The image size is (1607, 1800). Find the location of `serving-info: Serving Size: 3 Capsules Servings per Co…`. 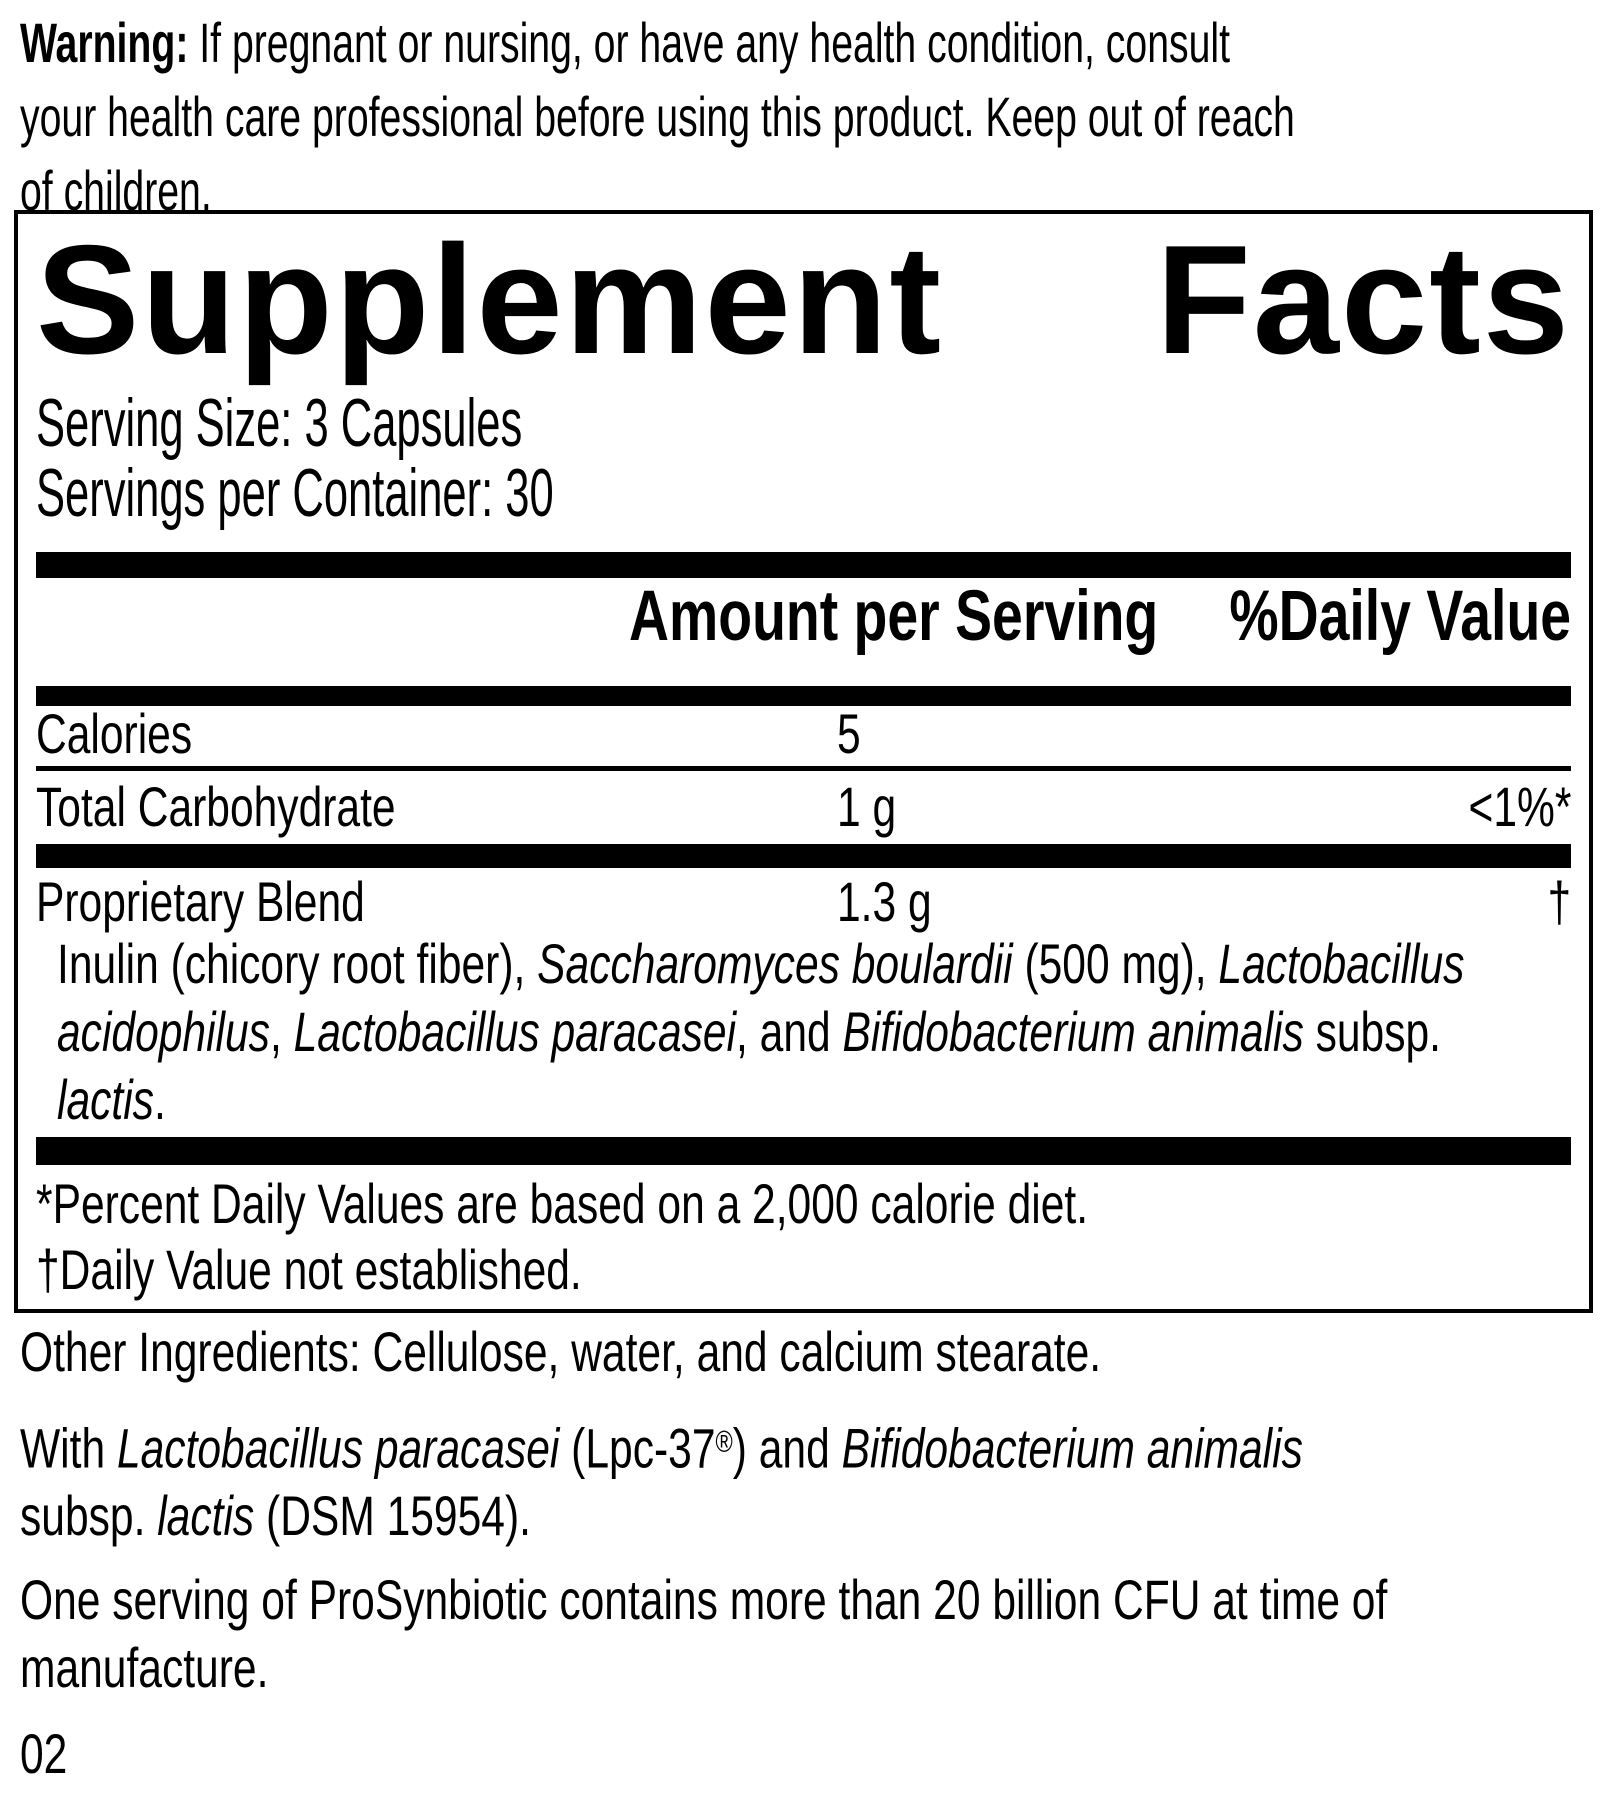

serving-info: Serving Size: 3 Capsules Servings per Co… is located at coordinates (803, 458).